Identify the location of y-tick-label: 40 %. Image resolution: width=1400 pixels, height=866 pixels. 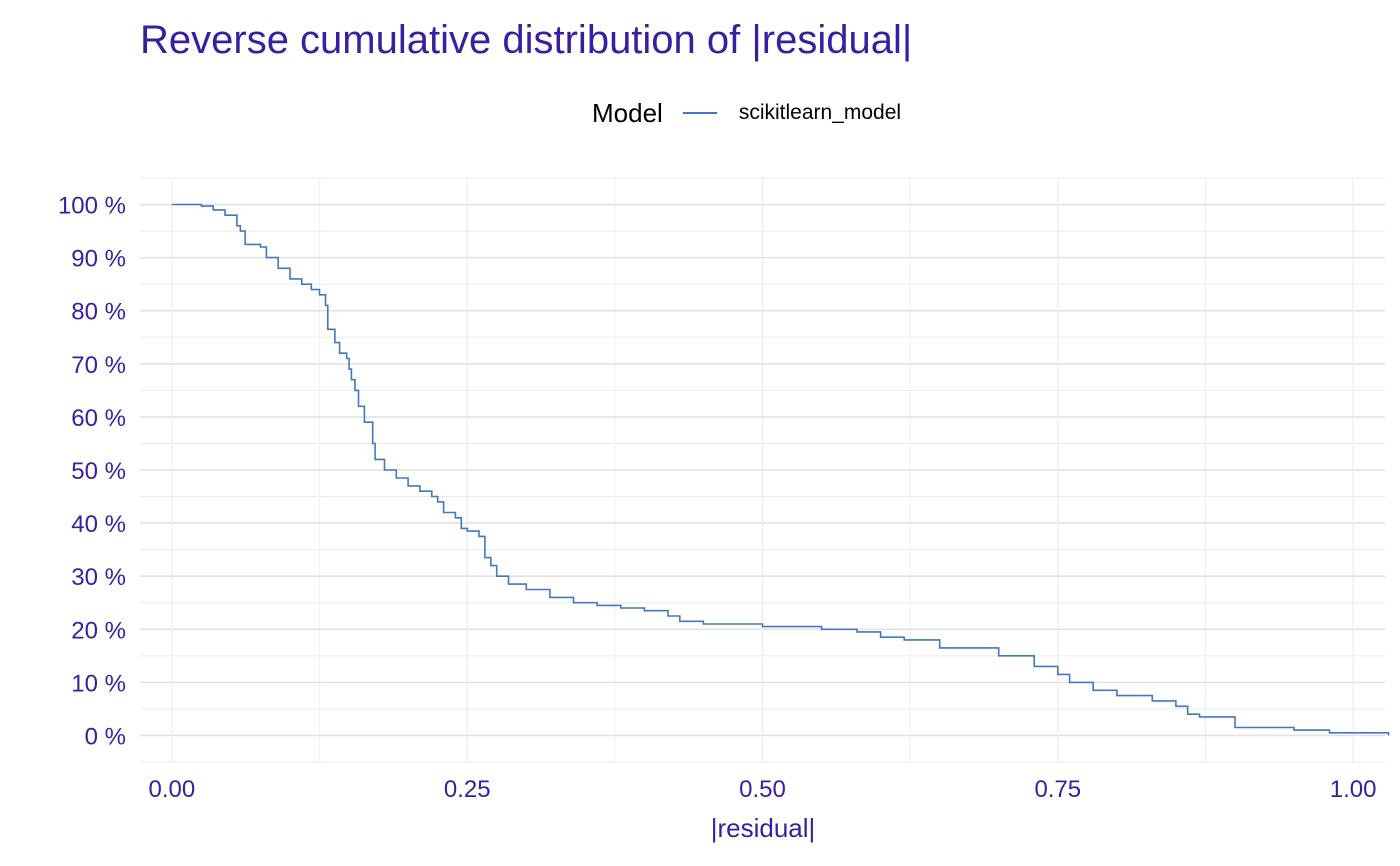
(98, 524).